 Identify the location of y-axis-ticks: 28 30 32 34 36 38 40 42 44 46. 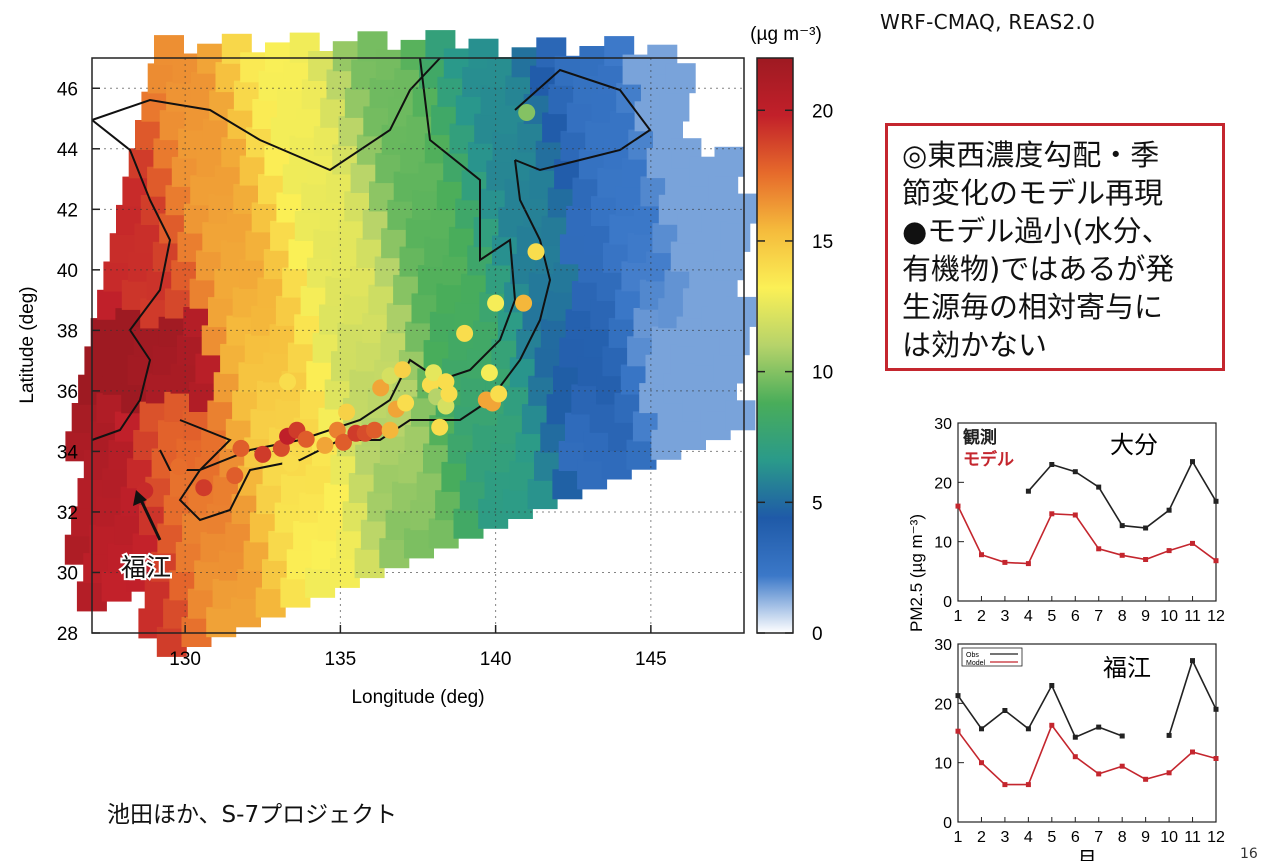
(78, 362).